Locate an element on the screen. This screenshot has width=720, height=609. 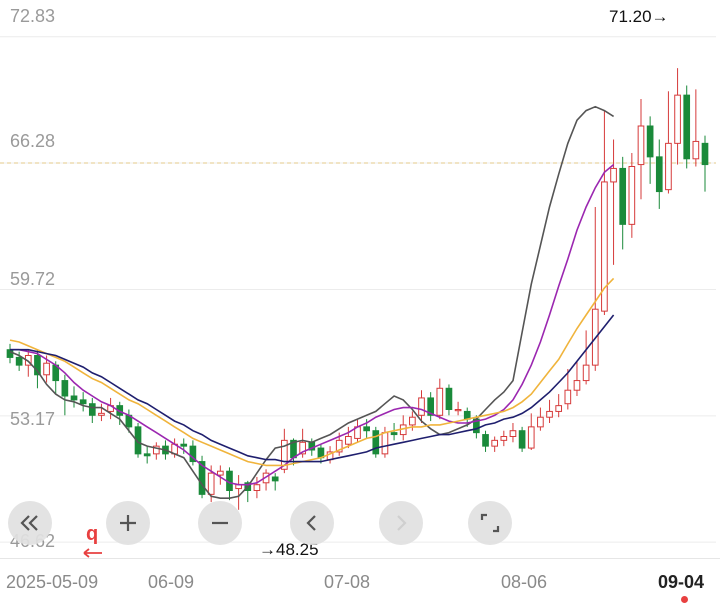
fullscreen-icon is located at coordinates (490, 523).